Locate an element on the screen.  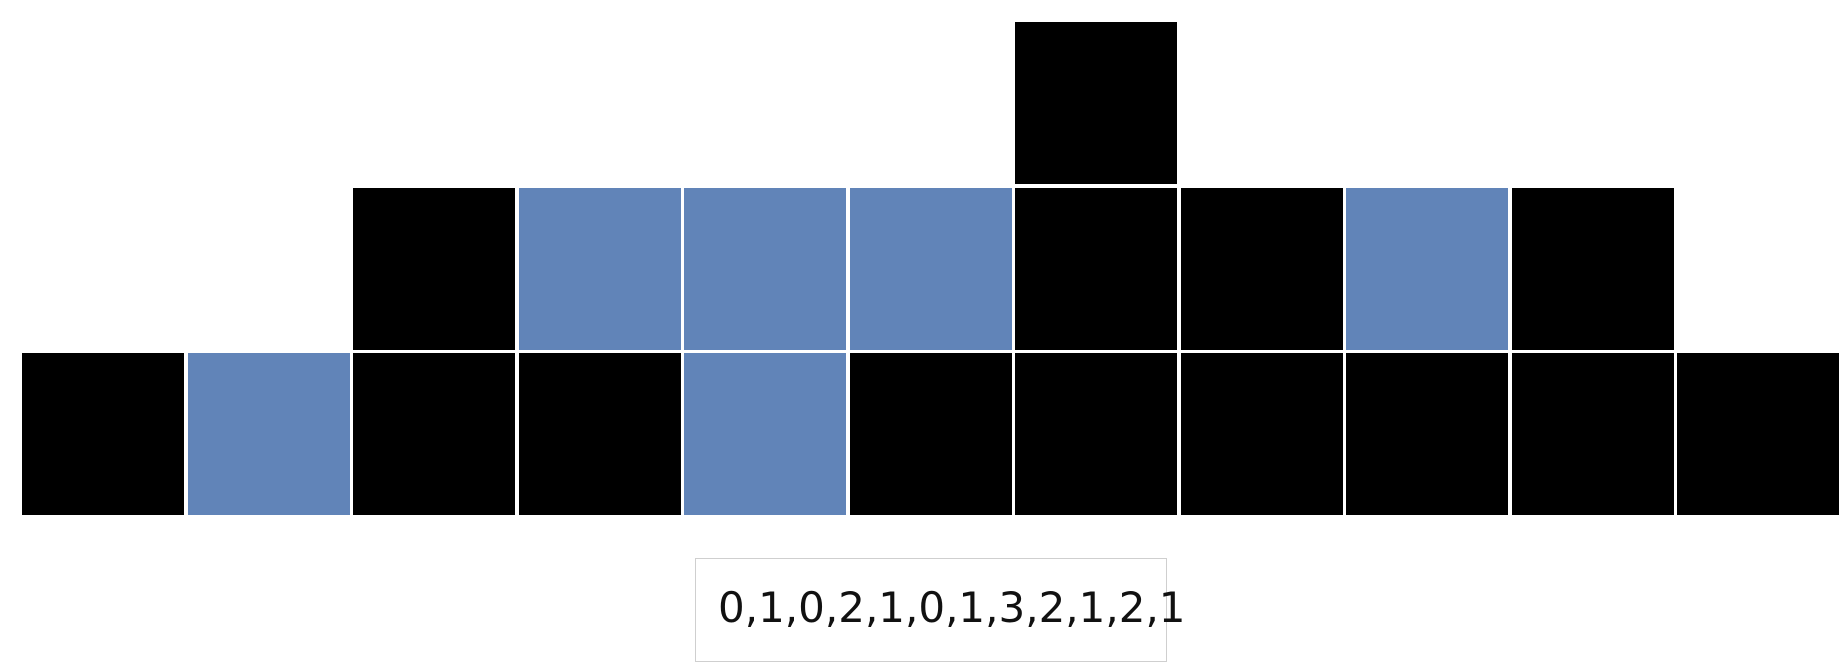
heights-input: 0,1,0,2,1,0,1,3,2,1,2,1 is located at coordinates (940, 610).